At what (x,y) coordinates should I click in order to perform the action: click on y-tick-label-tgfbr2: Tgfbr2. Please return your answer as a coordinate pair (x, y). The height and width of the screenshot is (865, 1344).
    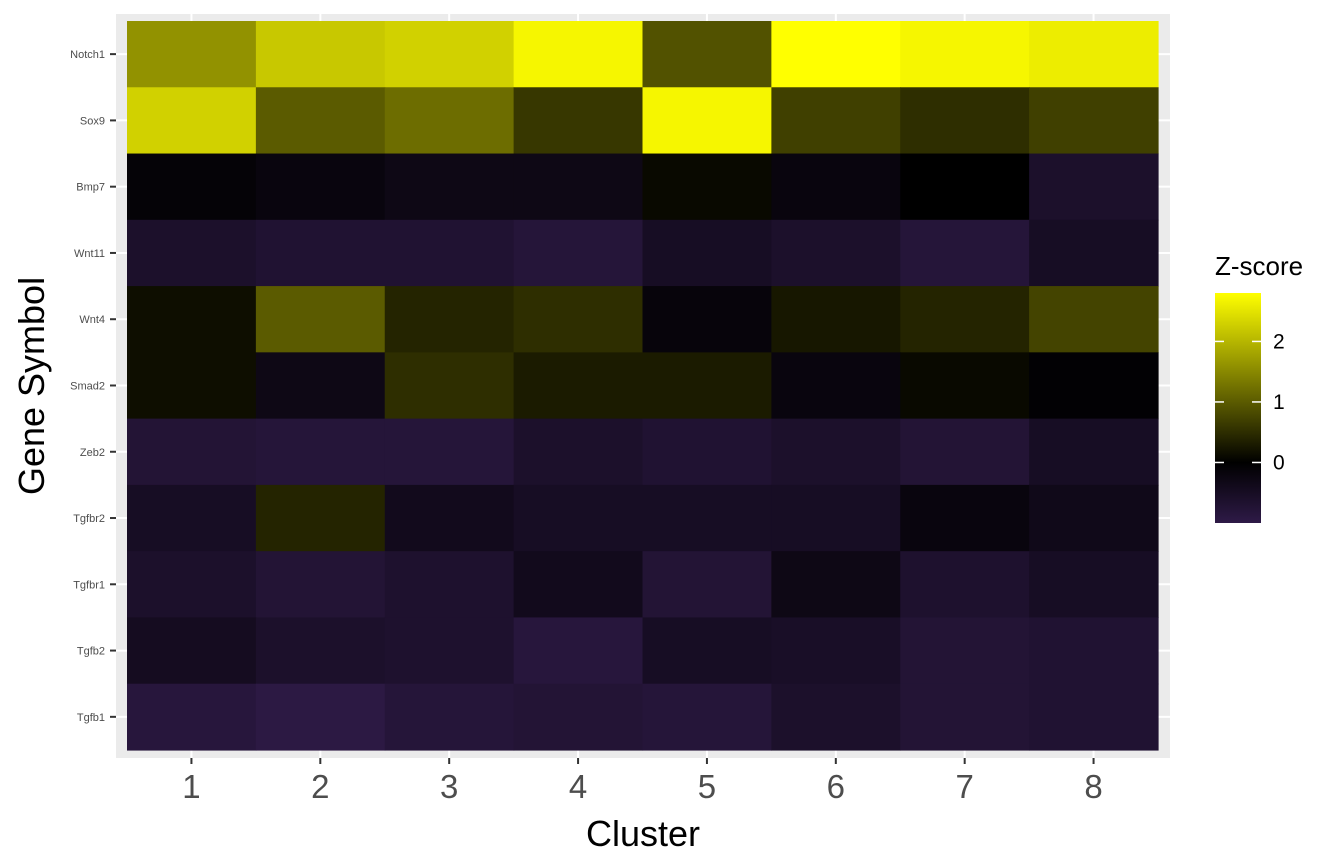
    Looking at the image, I should click on (89, 519).